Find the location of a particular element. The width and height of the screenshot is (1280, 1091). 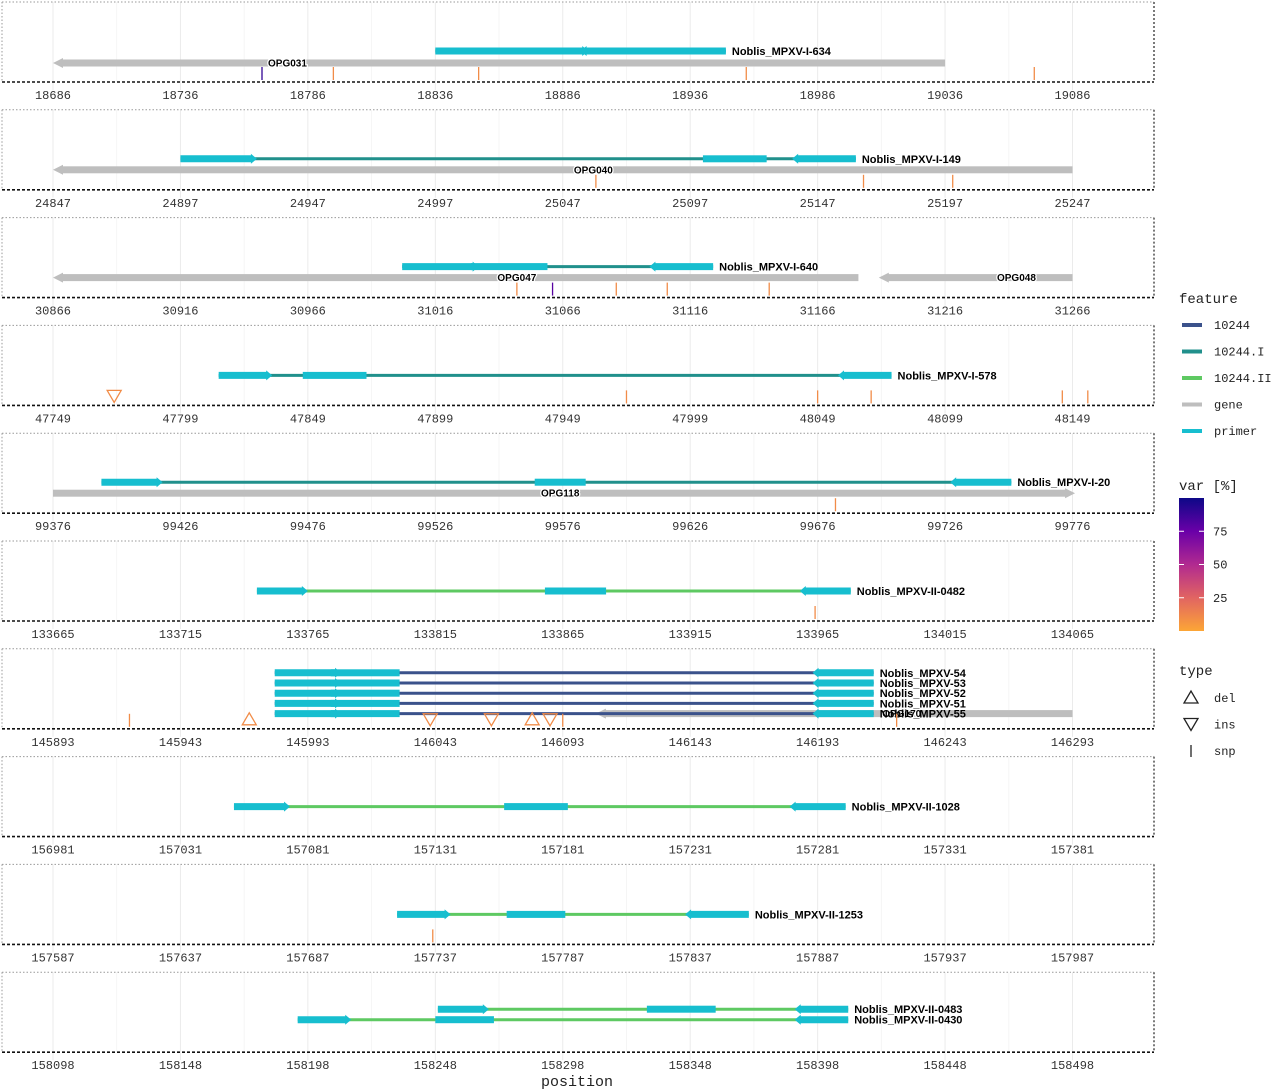

tick-label: 158248 is located at coordinates (435, 1066).